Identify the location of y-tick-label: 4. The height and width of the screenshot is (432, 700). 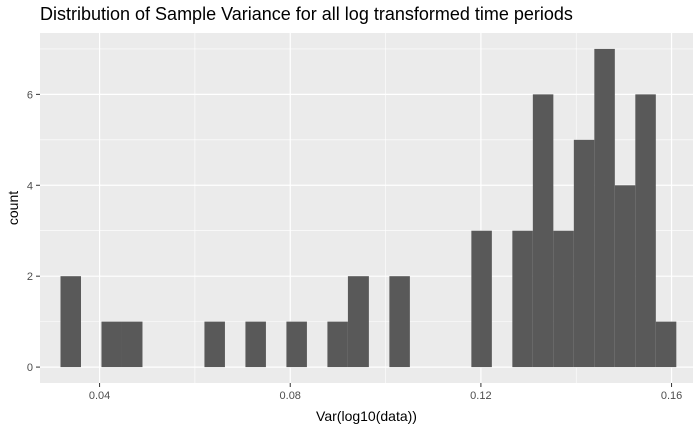
(30, 186).